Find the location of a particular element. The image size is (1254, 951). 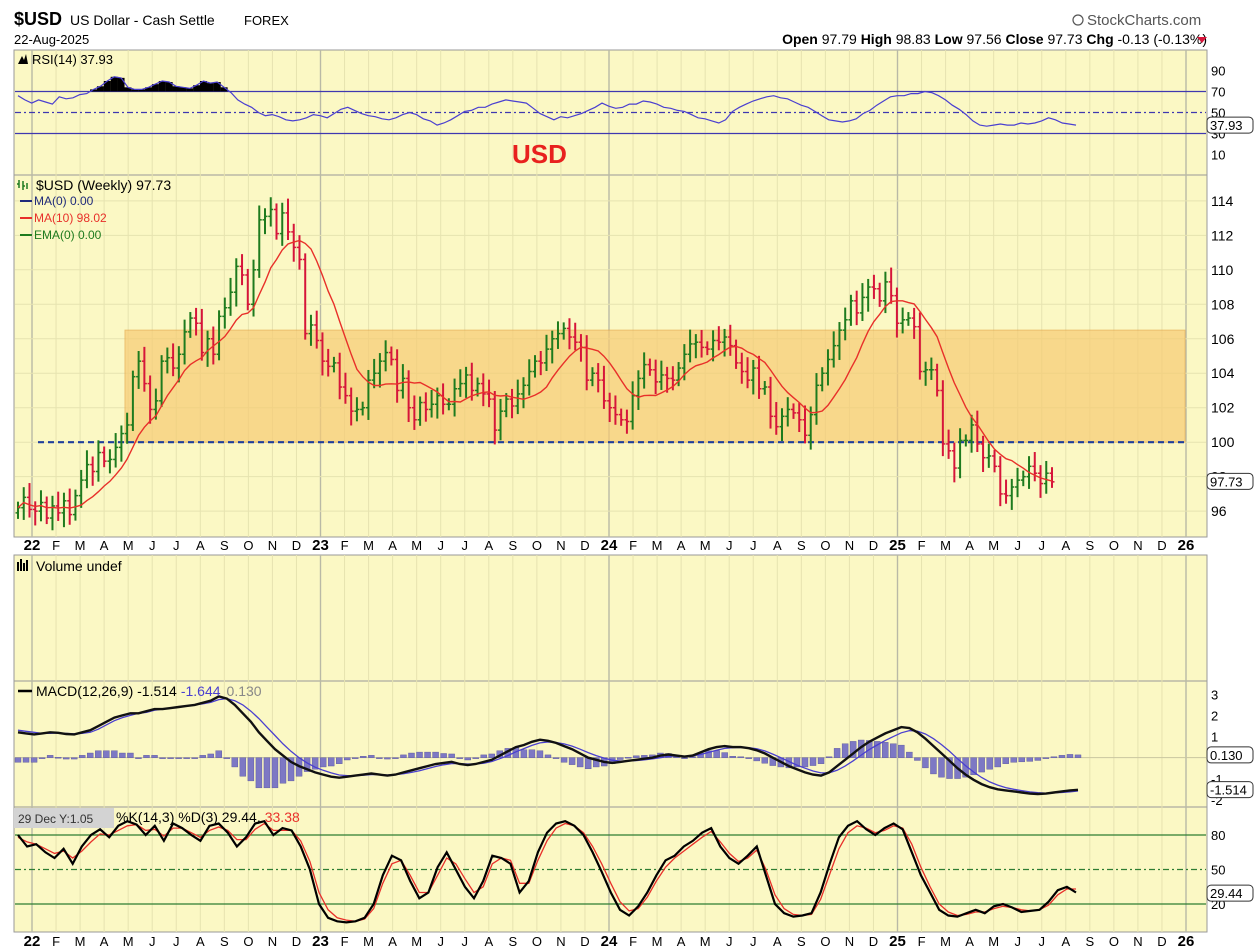

price-y-label: 104 is located at coordinates (1223, 373).